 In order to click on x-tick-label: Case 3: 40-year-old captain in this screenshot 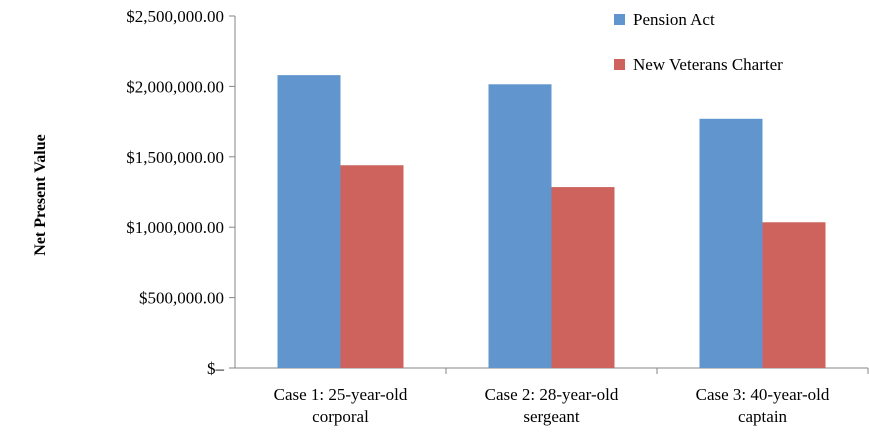, I will do `click(763, 405)`.